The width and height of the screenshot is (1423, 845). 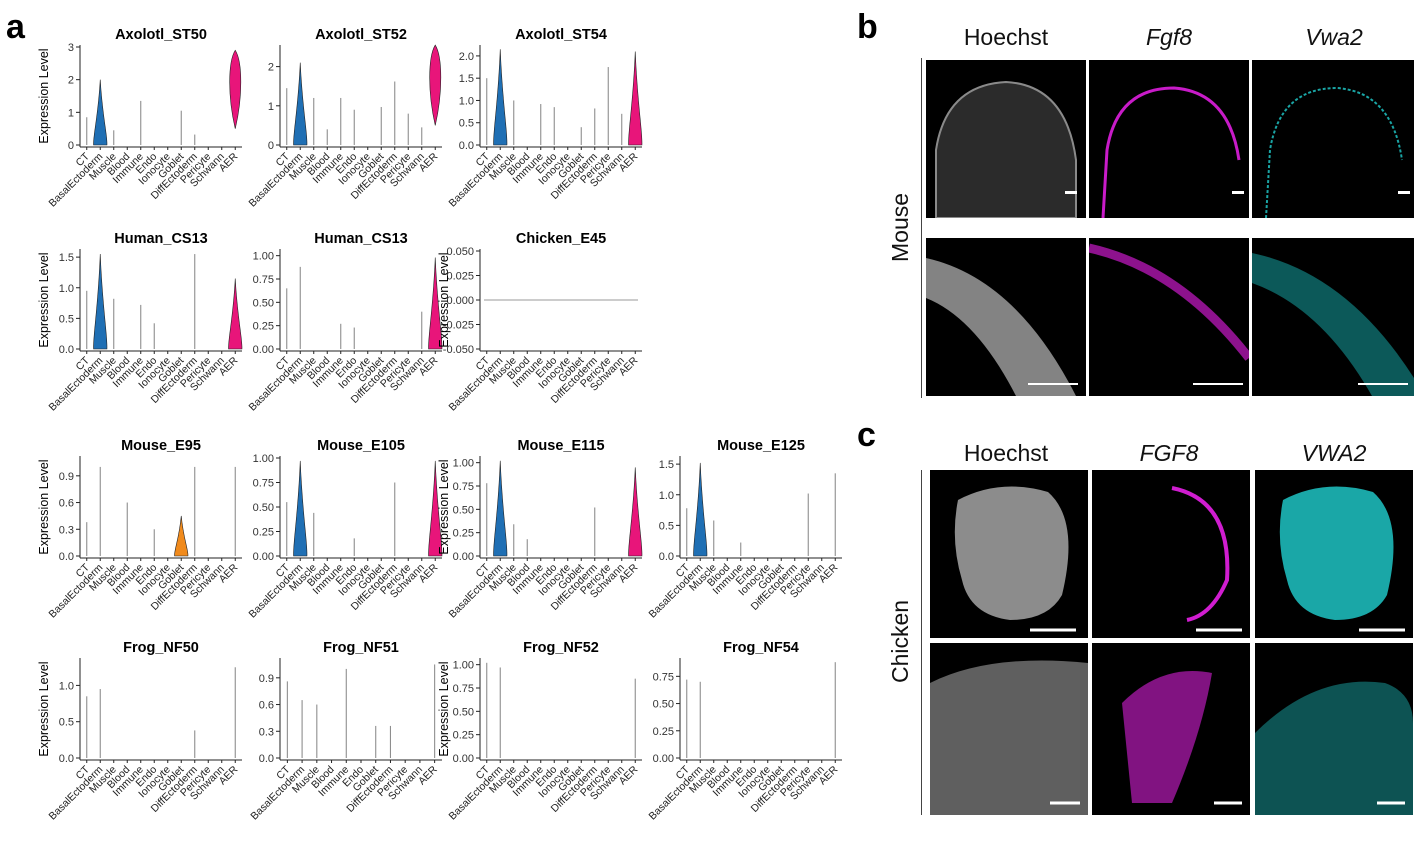 What do you see at coordinates (1009, 554) in the screenshot?
I see `chicken-hoechst-overview-image` at bounding box center [1009, 554].